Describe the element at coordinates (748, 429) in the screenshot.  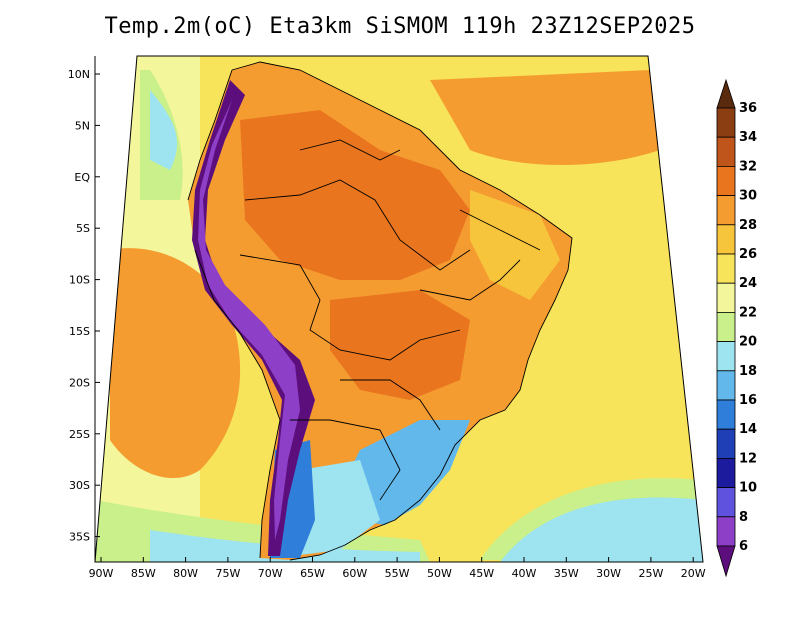
I see `colorbar-label: 14` at that location.